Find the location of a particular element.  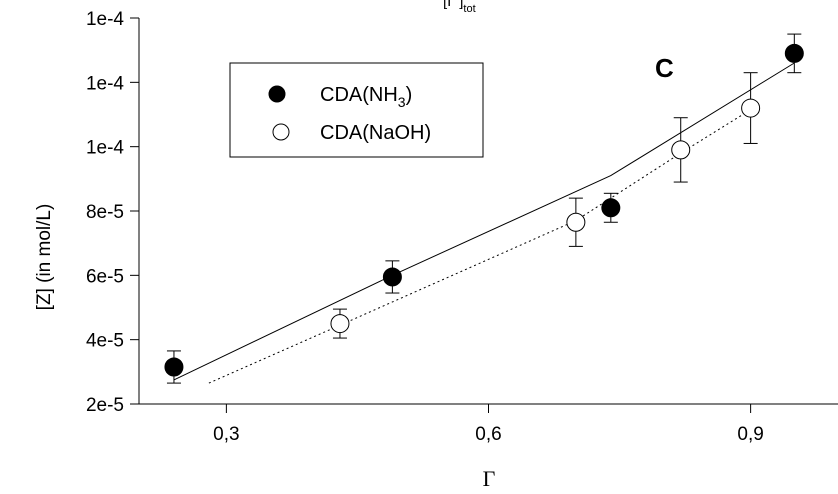

y-tick-label: 6e-5 is located at coordinates (105, 276).